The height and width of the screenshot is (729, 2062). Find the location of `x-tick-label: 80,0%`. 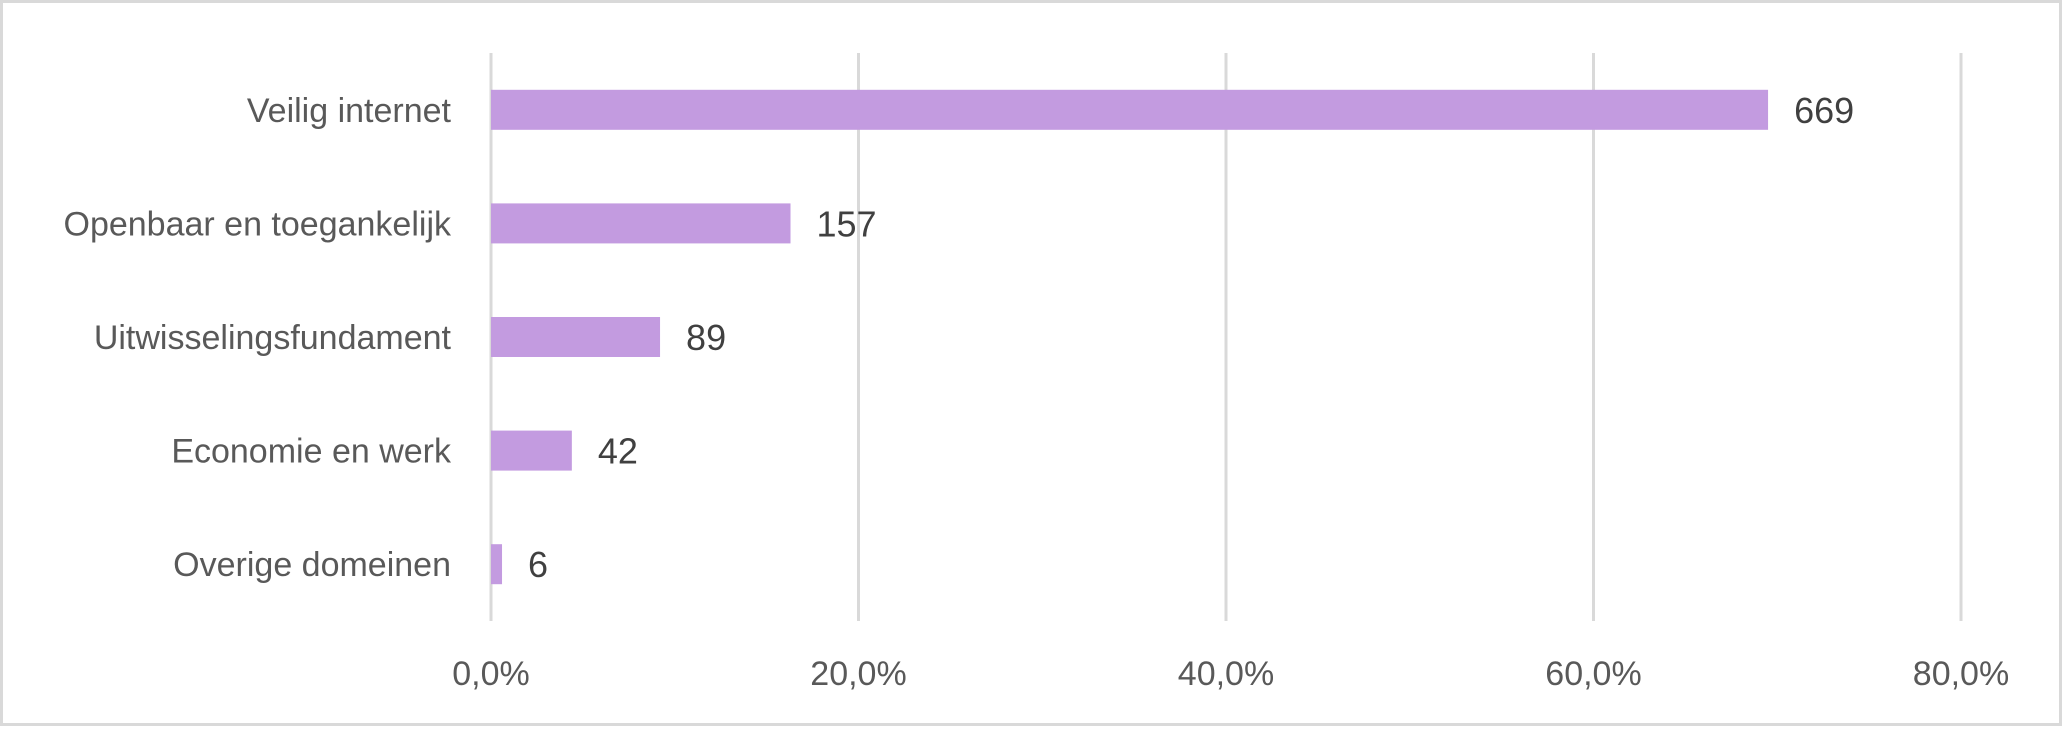

x-tick-label: 80,0% is located at coordinates (1961, 674).